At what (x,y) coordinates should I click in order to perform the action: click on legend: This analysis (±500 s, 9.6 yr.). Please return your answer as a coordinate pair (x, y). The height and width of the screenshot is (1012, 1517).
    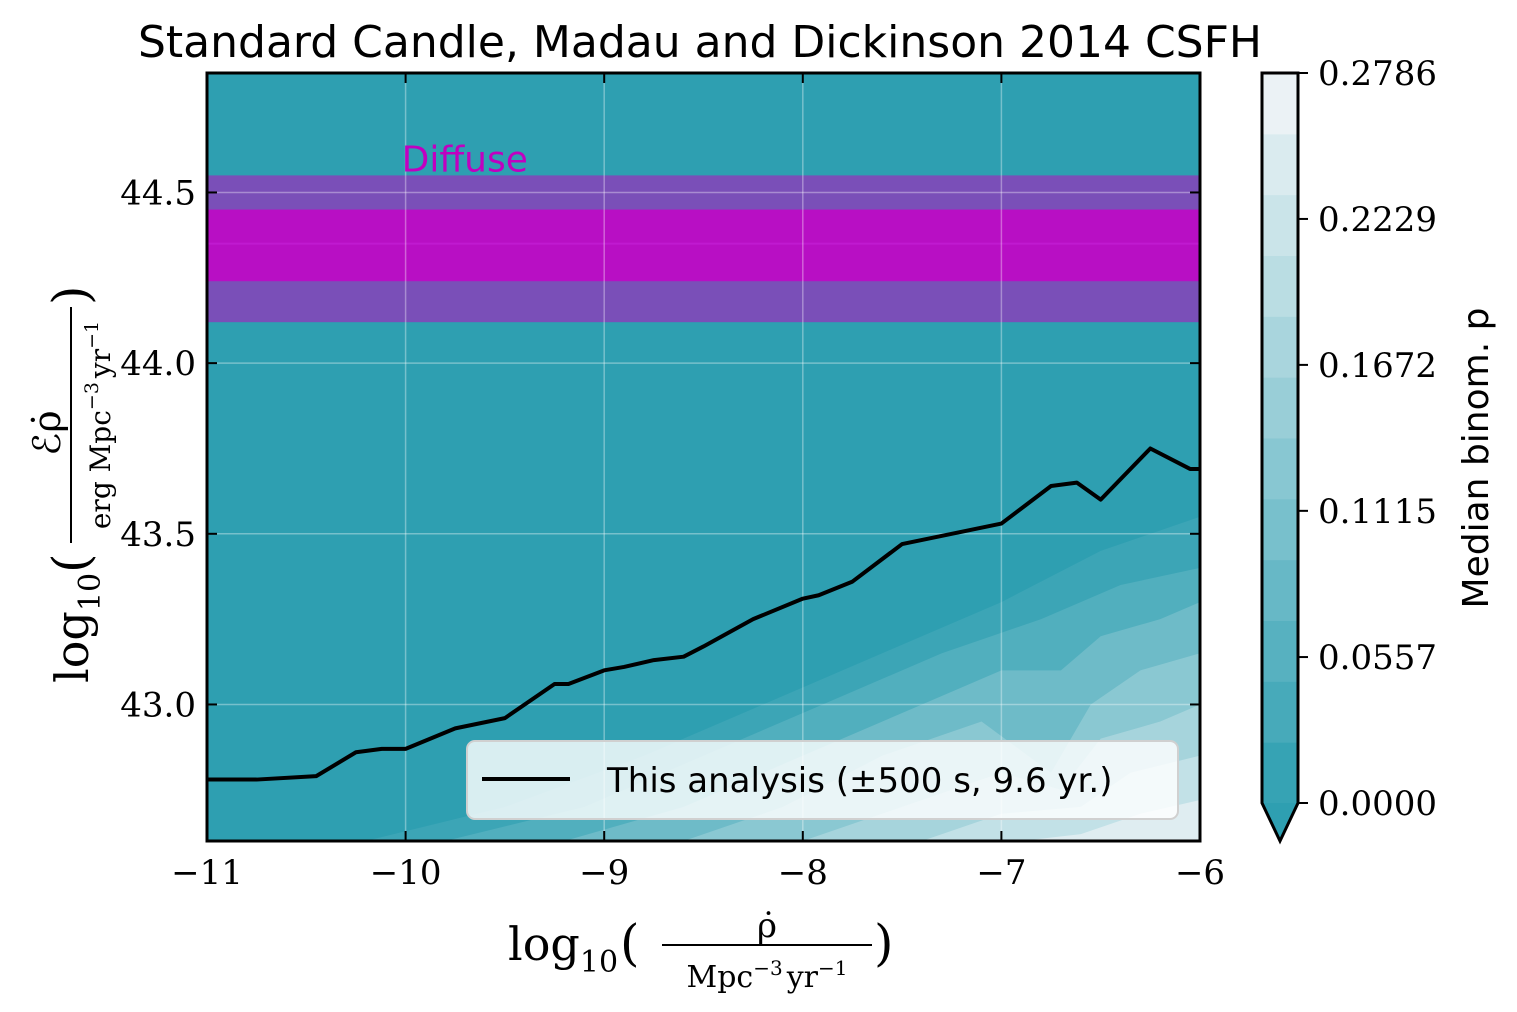
    Looking at the image, I should click on (822, 780).